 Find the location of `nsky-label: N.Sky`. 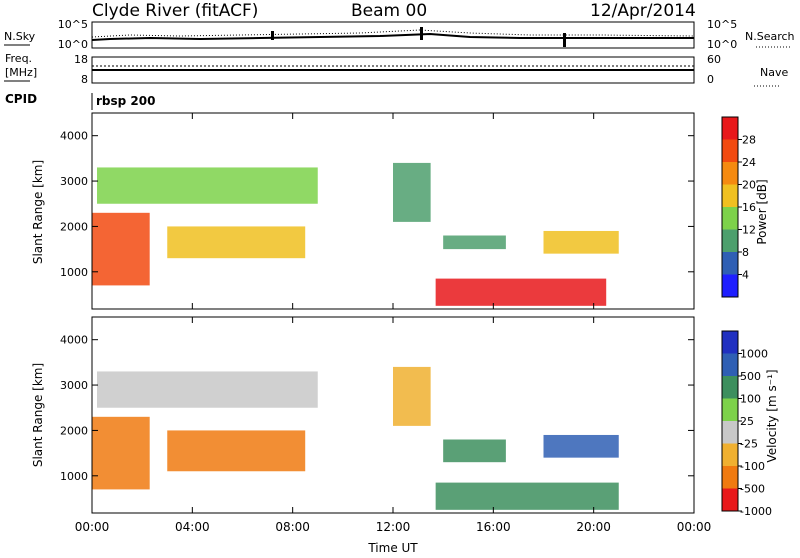

nsky-label: N.Sky is located at coordinates (20, 36).